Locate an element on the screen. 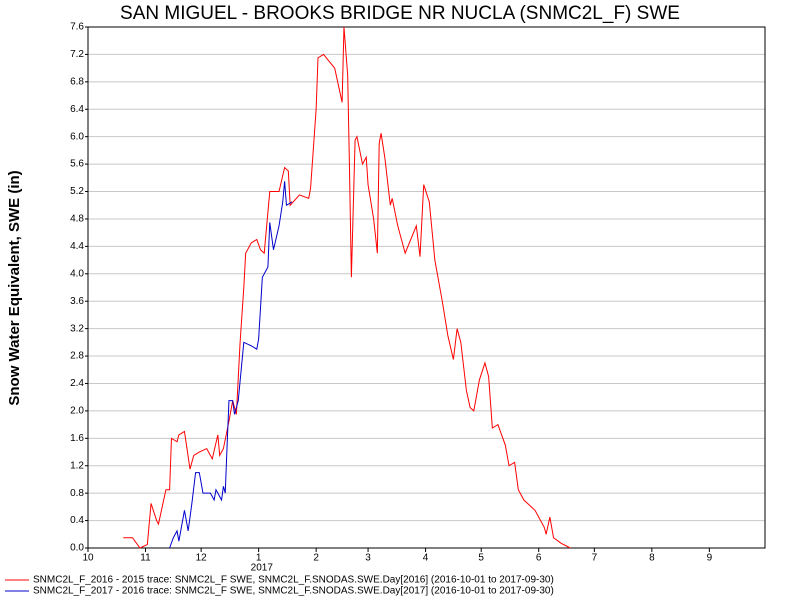 This screenshot has width=800, height=600. y-tick-label: 5.2 is located at coordinates (77, 191).